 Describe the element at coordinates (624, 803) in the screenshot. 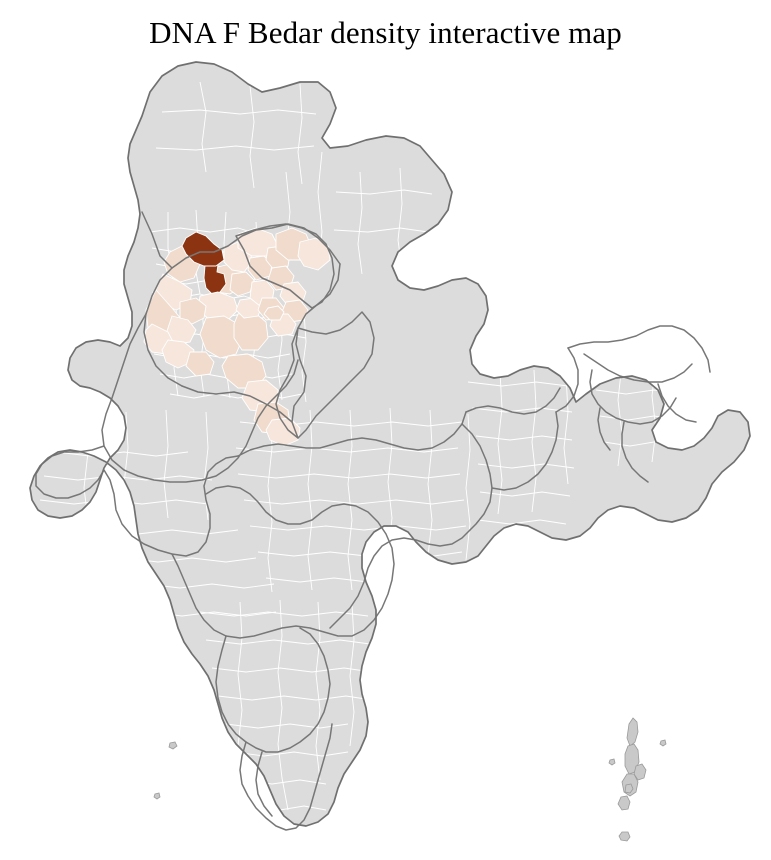

I see `island-little-andaman` at that location.